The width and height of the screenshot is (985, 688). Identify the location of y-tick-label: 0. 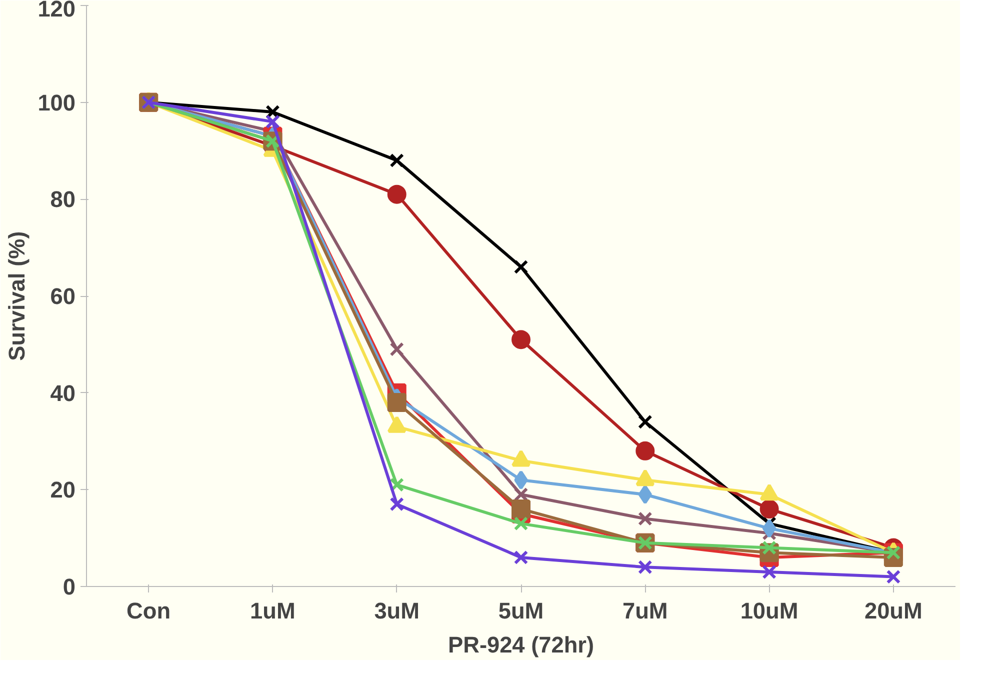
(69, 587).